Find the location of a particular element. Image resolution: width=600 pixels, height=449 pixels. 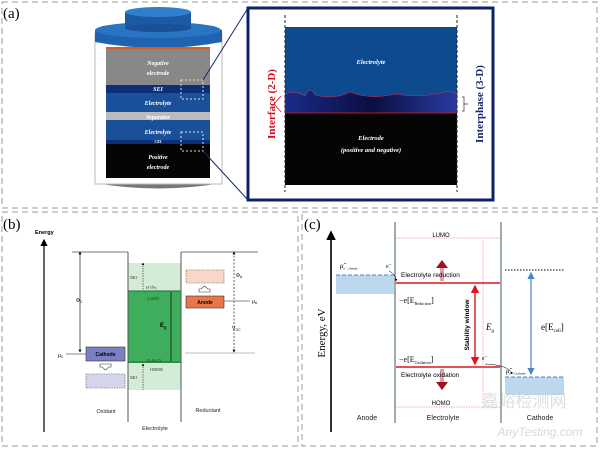

electrolyte-reduction-label: Electrolyte reduction is located at coordinates (430, 275).